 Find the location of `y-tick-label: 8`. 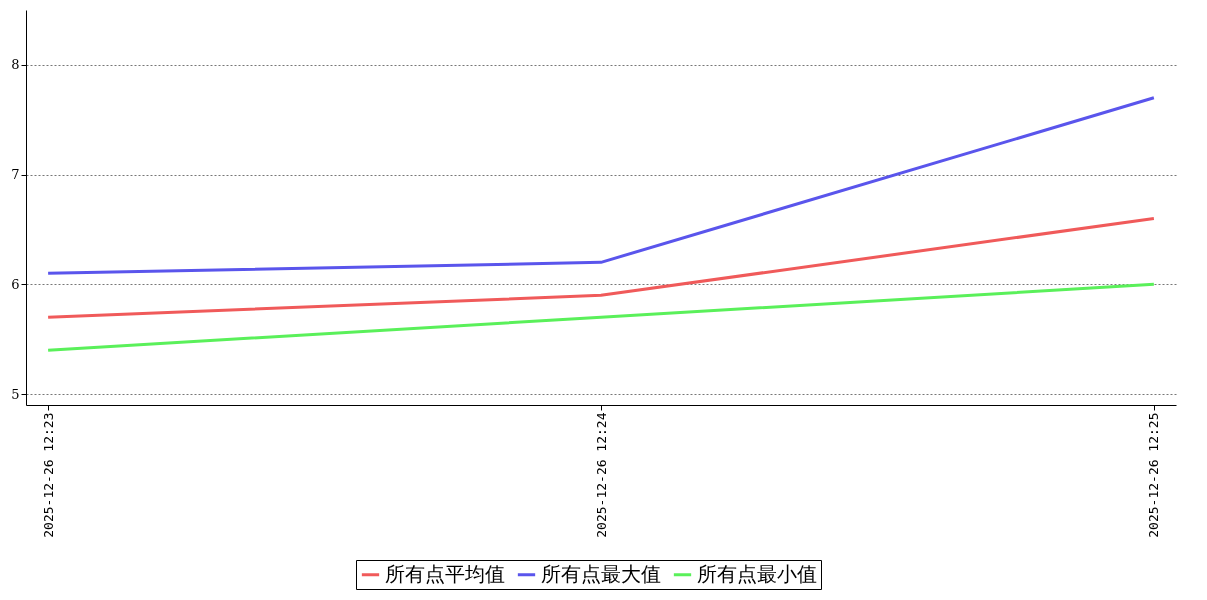

y-tick-label: 8 is located at coordinates (15, 65).